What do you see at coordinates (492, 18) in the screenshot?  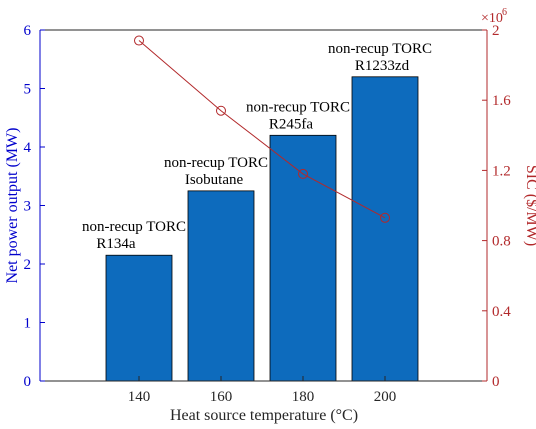 I see `y2-exponent-base: ×10` at bounding box center [492, 18].